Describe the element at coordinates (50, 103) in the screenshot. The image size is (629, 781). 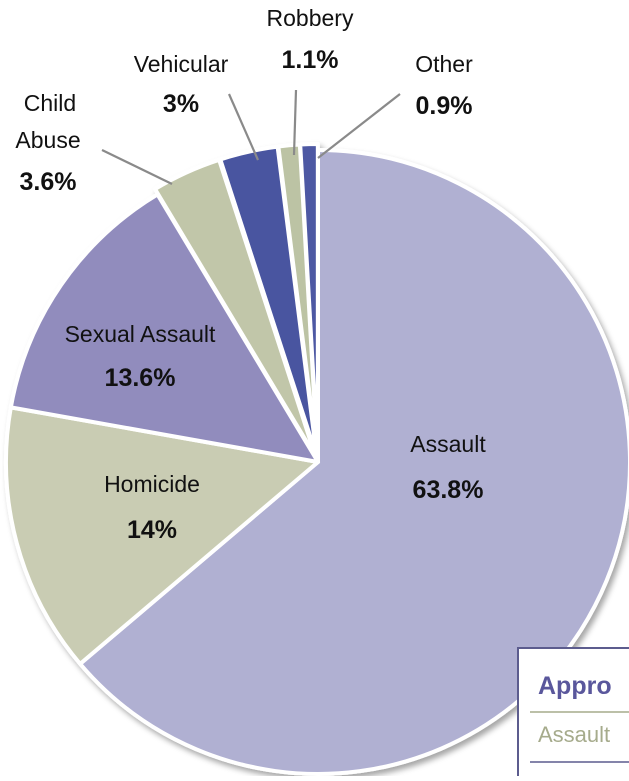
I see `slice-label-child-abuse-line1: Child` at that location.